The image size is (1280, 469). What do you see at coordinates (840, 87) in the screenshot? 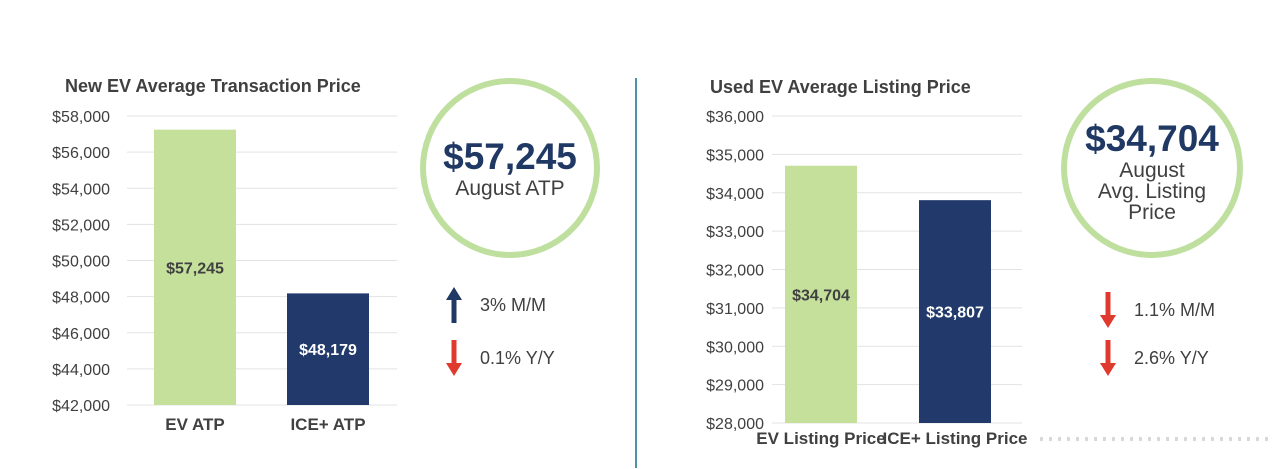
I see `chart-title: Used EV Average Listing Price` at bounding box center [840, 87].